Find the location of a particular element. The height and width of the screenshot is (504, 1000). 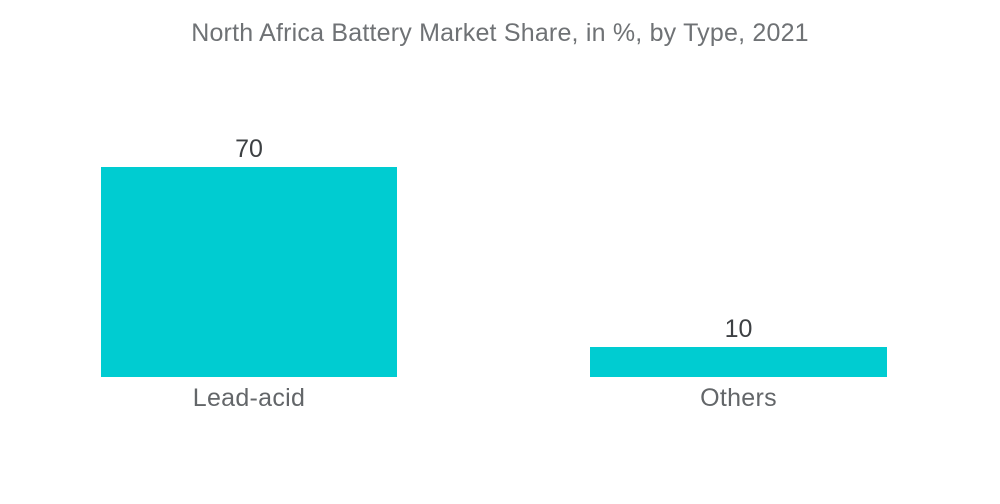

bar-lead-acid is located at coordinates (249, 272).